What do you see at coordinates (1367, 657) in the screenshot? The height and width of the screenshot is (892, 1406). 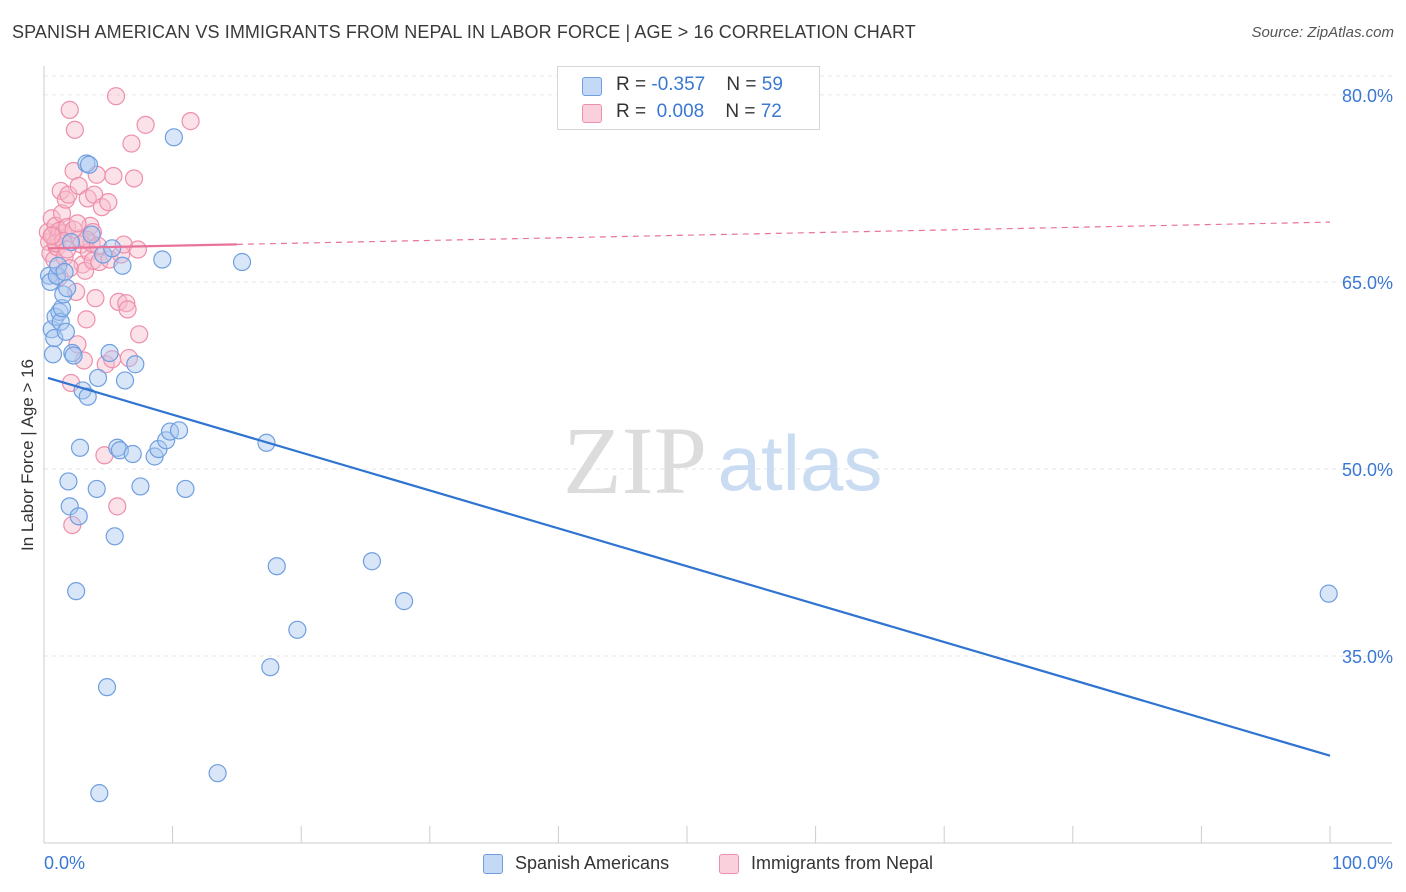 I see `y-tick-label: 35.0%` at bounding box center [1367, 657].